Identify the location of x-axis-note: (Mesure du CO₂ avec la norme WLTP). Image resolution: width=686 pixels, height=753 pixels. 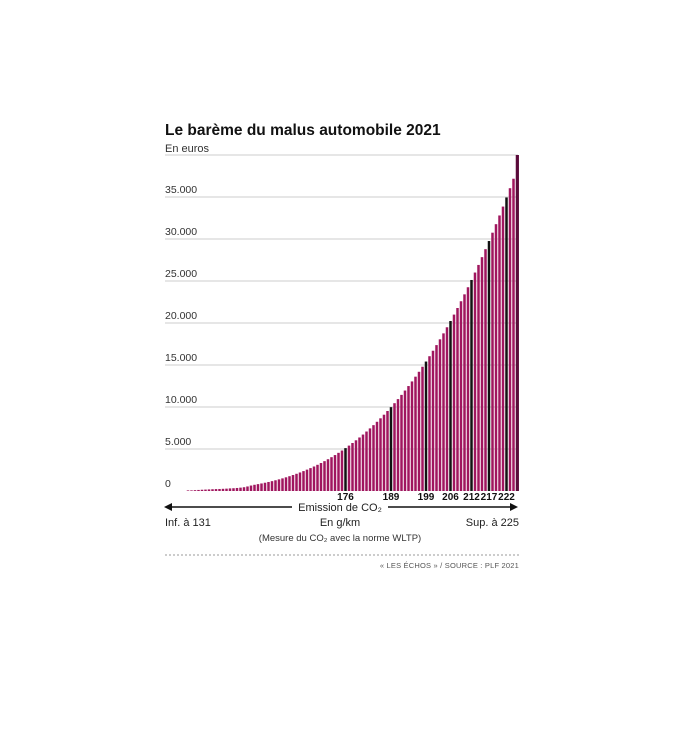
(340, 538).